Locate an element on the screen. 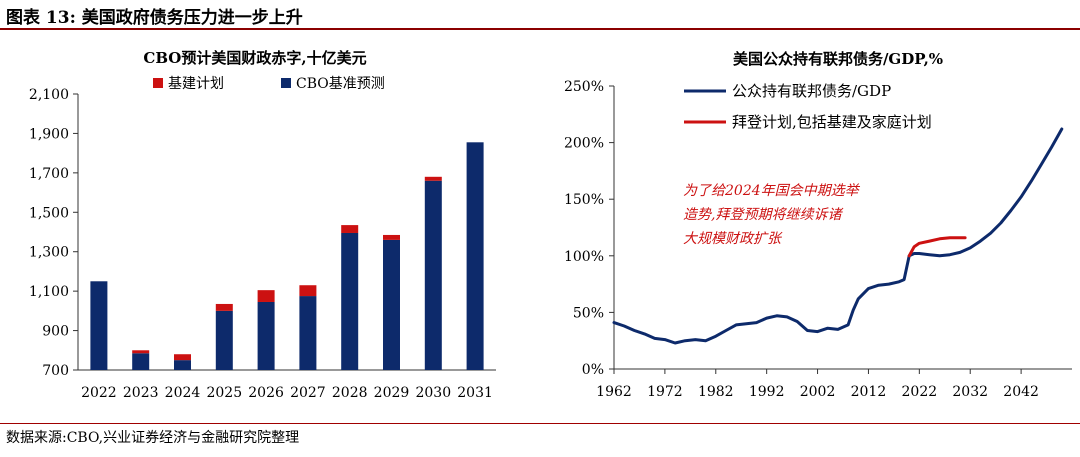 The image size is (1080, 457). right-x-tick-label: 2022 is located at coordinates (920, 392).